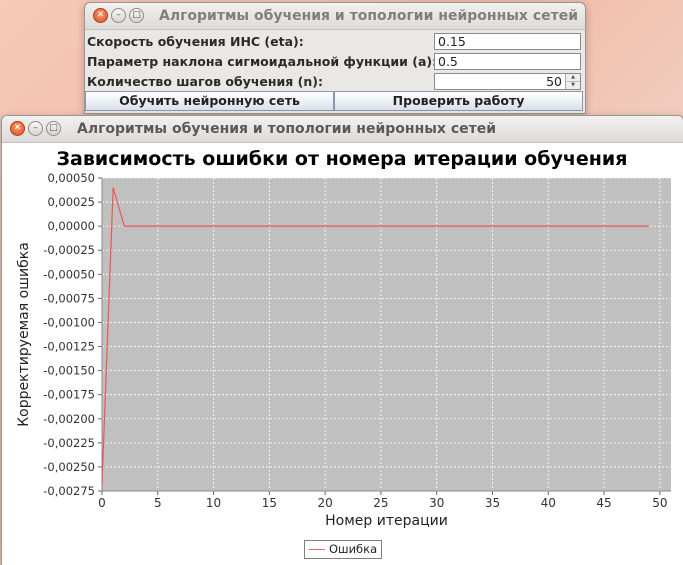 The image size is (683, 565). Describe the element at coordinates (71, 202) in the screenshot. I see `y-tick-label: 0,00025` at that location.